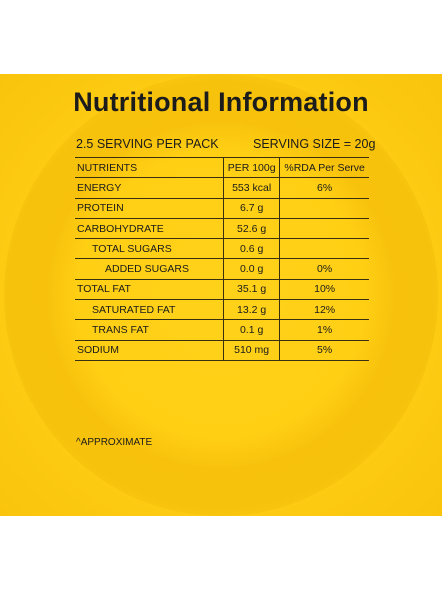  Describe the element at coordinates (149, 290) in the screenshot. I see `nutrient-name: TOTAL FAT` at that location.